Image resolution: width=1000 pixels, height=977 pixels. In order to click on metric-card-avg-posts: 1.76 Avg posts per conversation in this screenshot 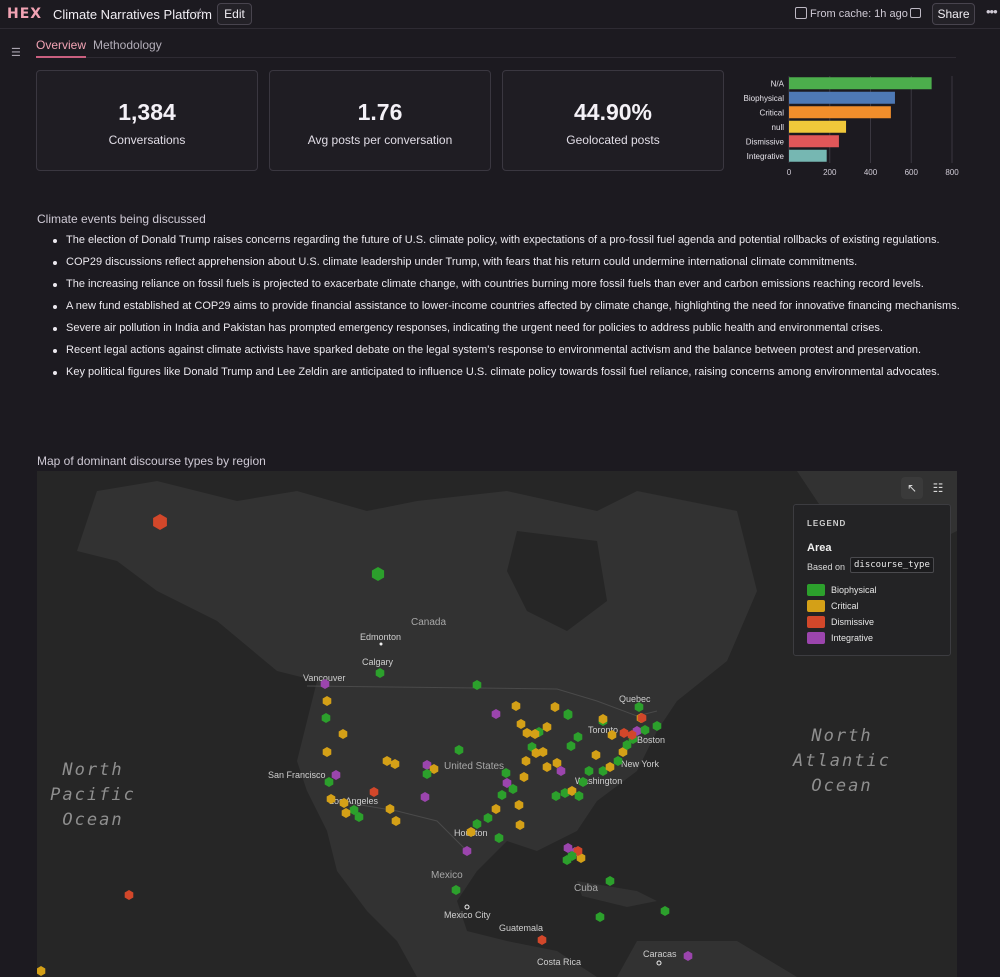, I will do `click(380, 120)`.